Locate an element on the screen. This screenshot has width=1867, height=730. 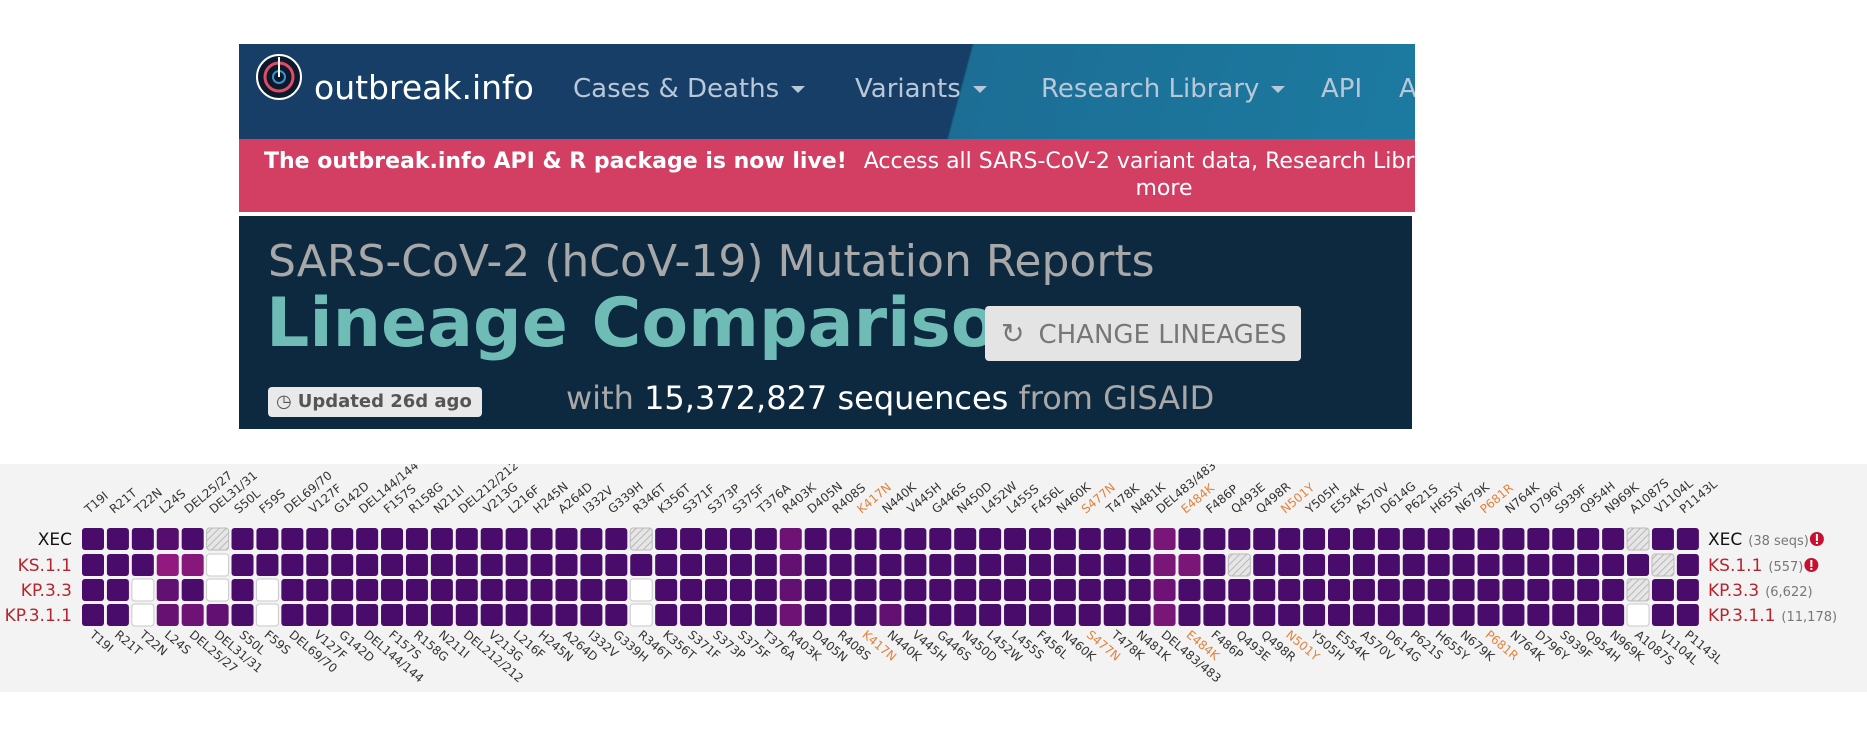
row-label: KP.3.3 is located at coordinates (46, 591).